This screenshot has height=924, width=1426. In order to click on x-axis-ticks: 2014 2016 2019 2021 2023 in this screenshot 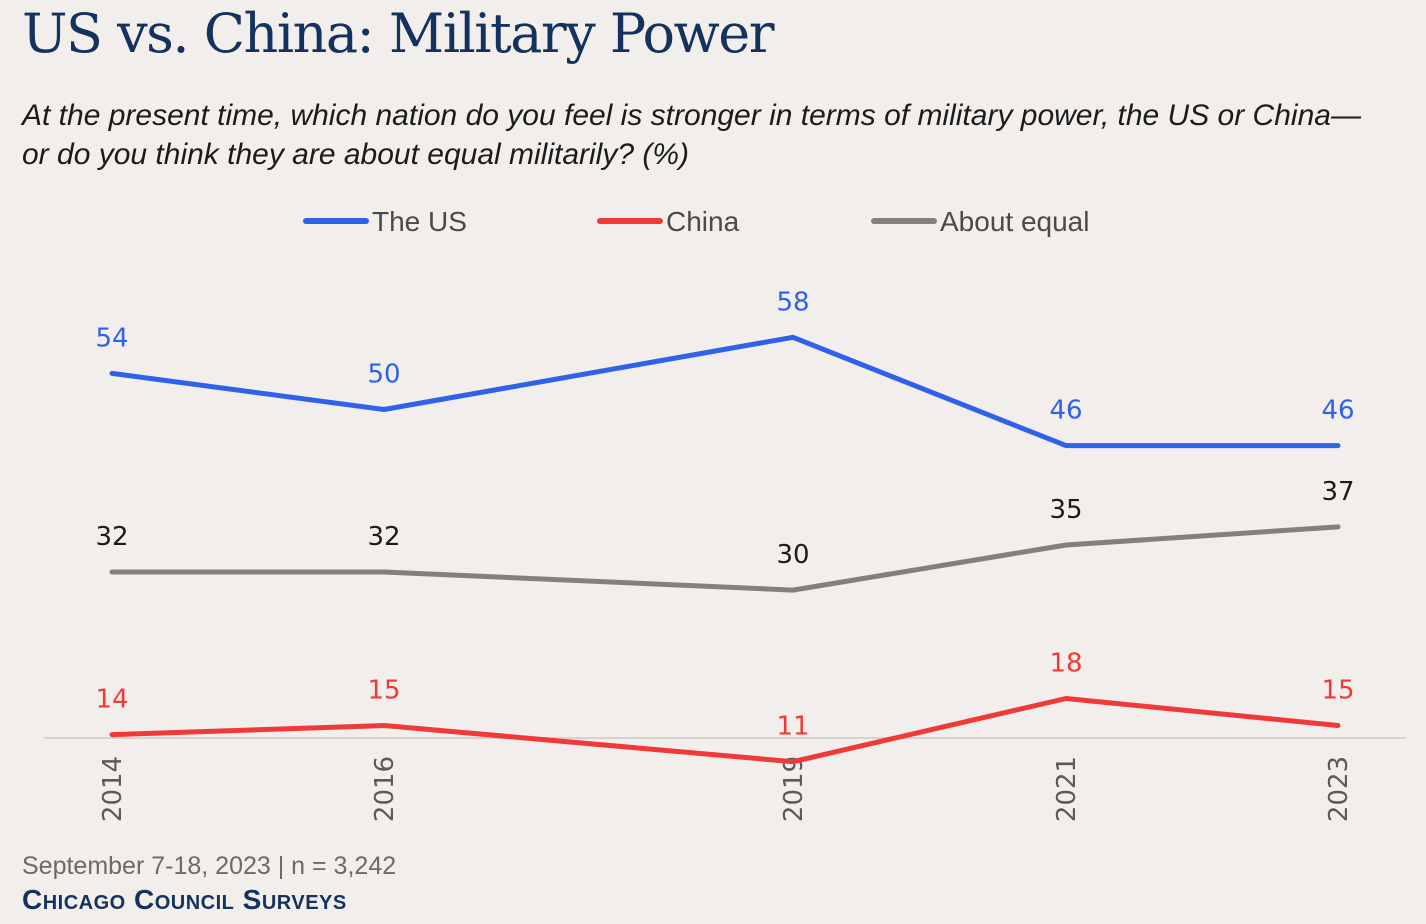, I will do `click(726, 789)`.